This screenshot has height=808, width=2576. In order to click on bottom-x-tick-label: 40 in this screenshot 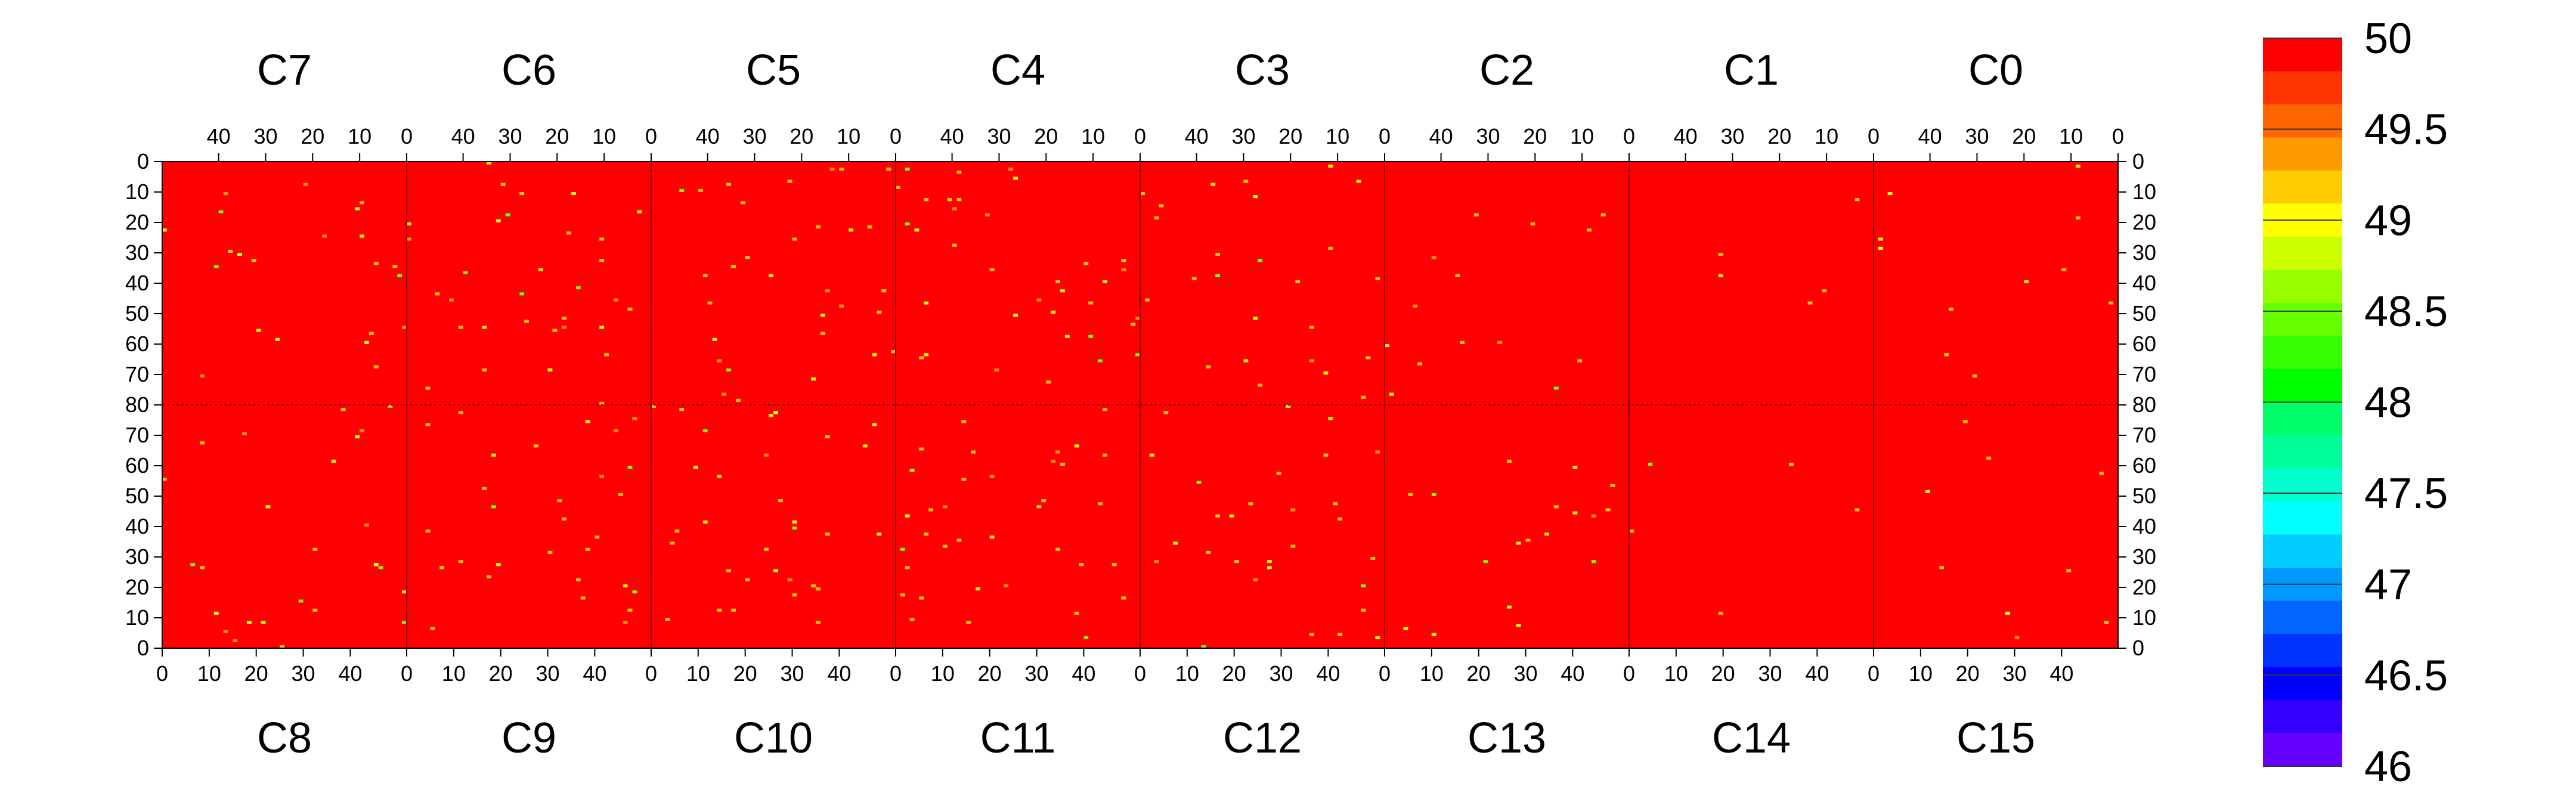, I will do `click(1328, 673)`.